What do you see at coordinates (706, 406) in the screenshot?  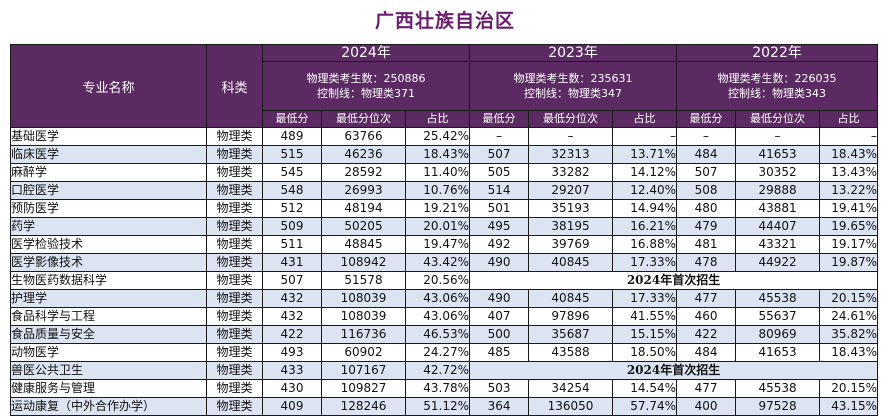 I see `y2022-min-score: 400` at bounding box center [706, 406].